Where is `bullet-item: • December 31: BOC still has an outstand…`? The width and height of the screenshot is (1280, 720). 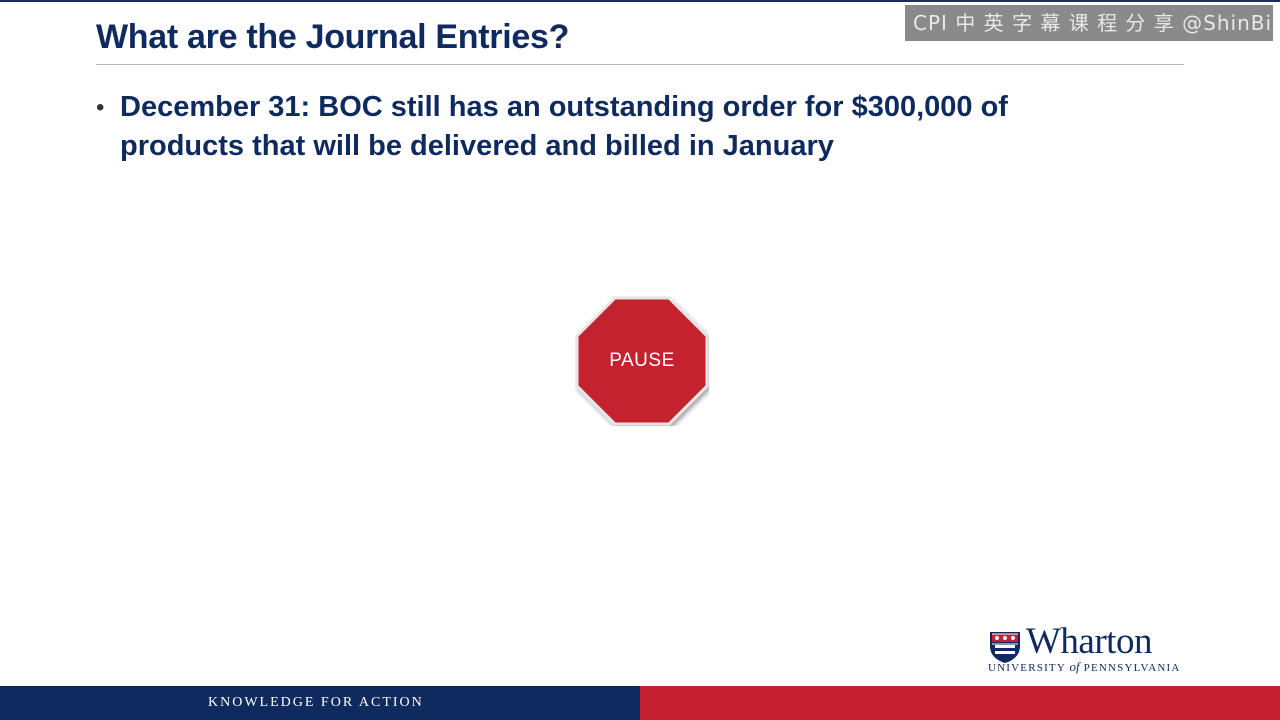
bullet-item: • December 31: BOC still has an outstand… is located at coordinates (616, 127).